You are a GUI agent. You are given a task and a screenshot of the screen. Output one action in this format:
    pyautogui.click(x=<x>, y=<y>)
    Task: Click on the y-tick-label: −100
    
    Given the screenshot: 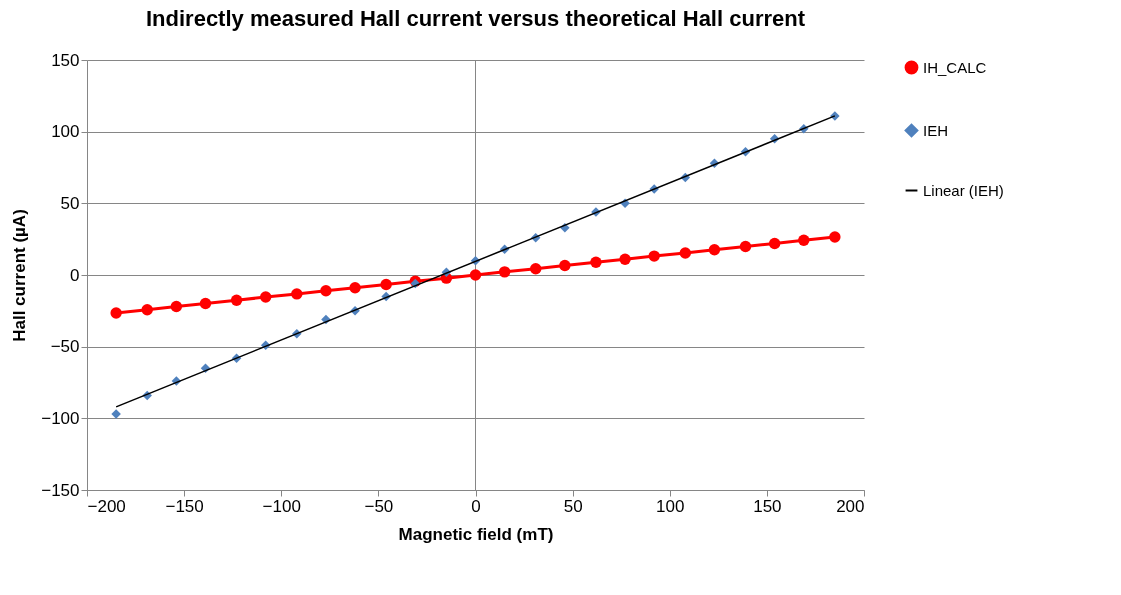 What is the action you would take?
    pyautogui.click(x=60, y=418)
    